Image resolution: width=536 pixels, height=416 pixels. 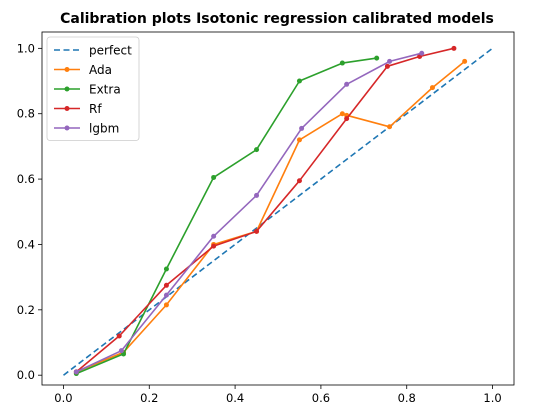 What do you see at coordinates (67, 108) in the screenshot?
I see `legend-marker-rf` at bounding box center [67, 108].